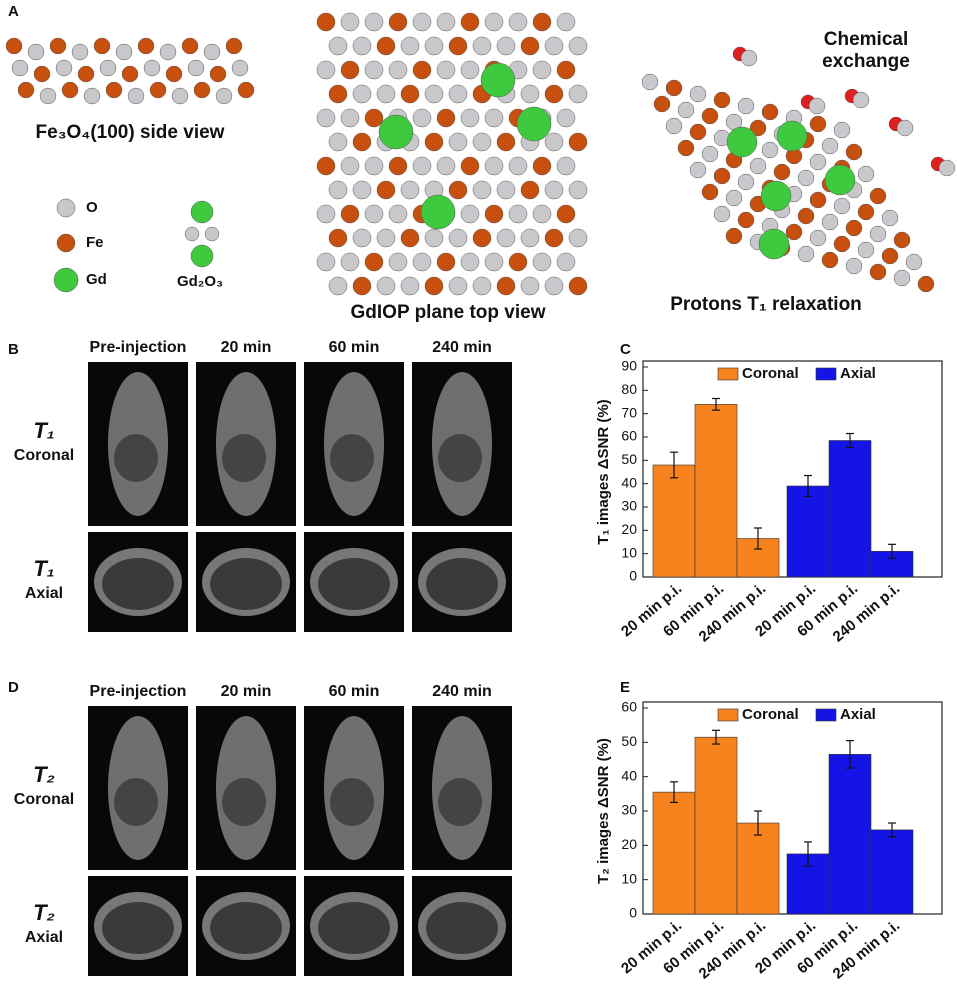  Describe the element at coordinates (629, 878) in the screenshot. I see `y-tick-label: 10` at that location.